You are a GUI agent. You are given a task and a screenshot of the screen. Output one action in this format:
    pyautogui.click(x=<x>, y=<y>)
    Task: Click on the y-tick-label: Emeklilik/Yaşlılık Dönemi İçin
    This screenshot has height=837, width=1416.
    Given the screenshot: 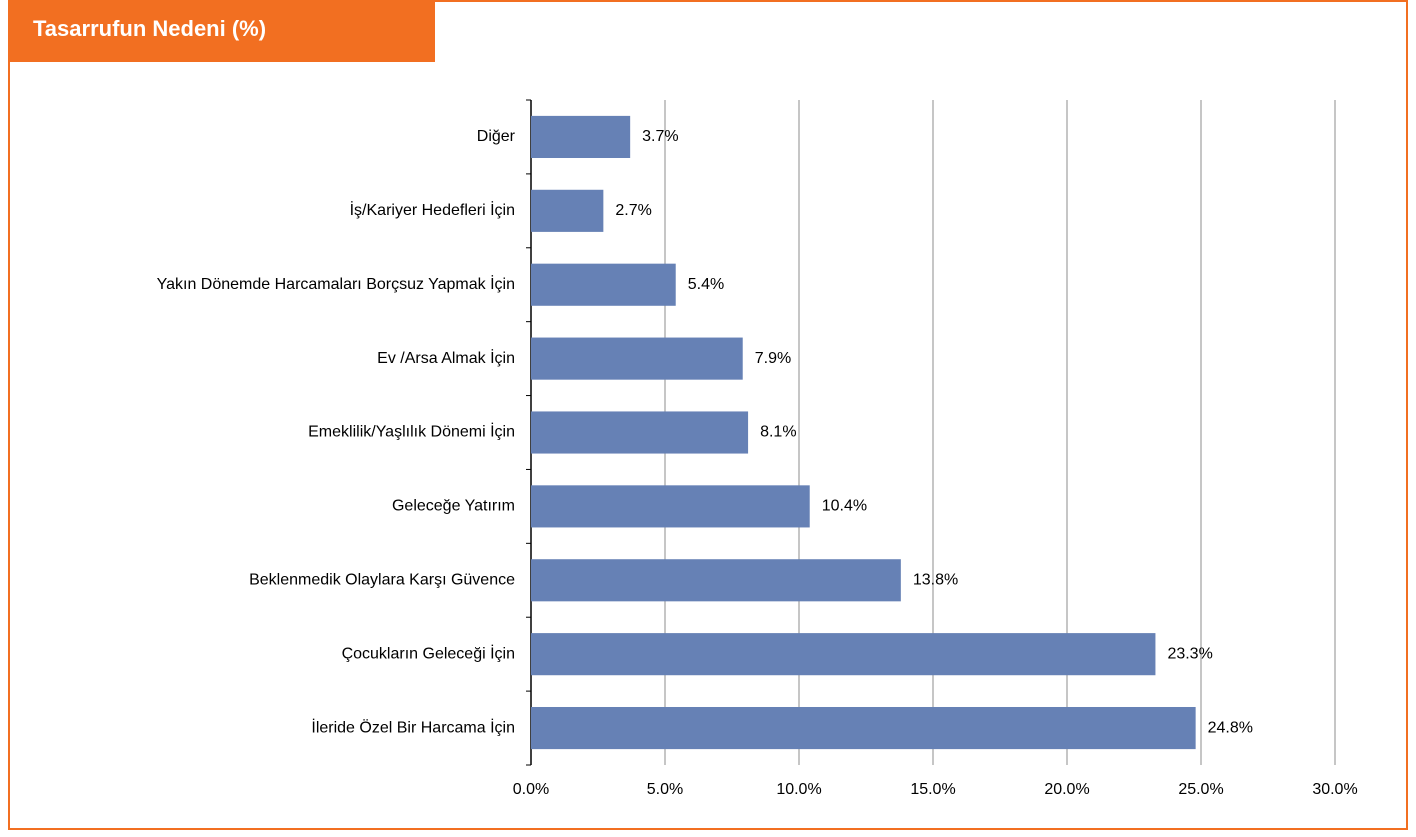 What is the action you would take?
    pyautogui.click(x=411, y=431)
    